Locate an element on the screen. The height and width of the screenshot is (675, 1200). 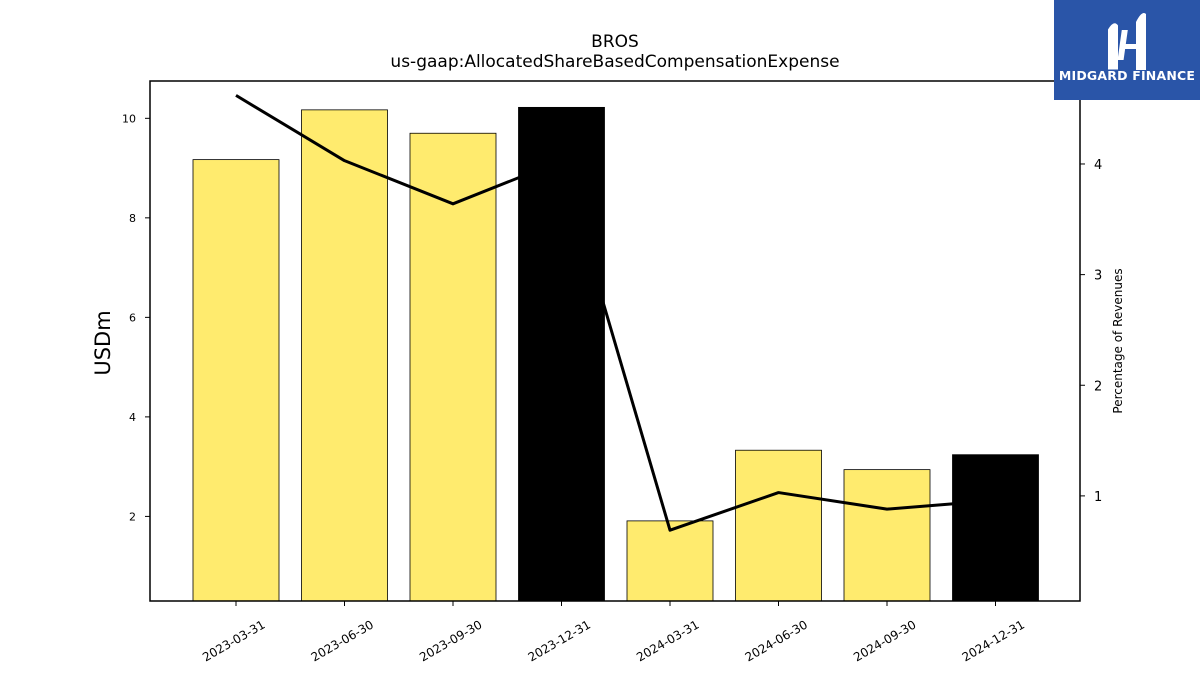
y-axis-label: USDm is located at coordinates (103, 342).